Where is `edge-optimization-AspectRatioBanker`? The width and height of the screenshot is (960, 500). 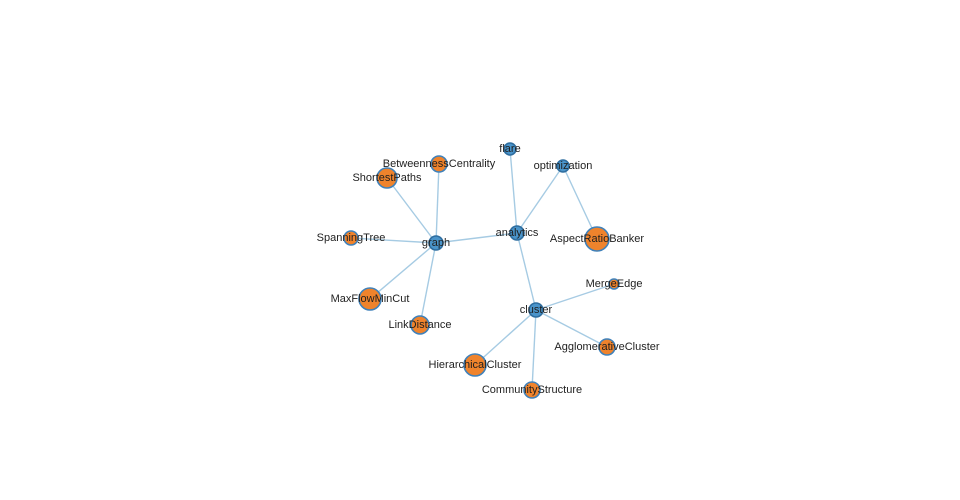 edge-optimization-AspectRatioBanker is located at coordinates (580, 202).